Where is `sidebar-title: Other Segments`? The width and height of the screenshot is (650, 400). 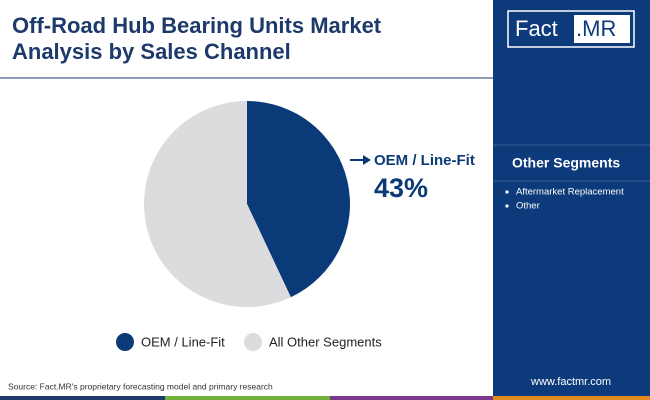 sidebar-title: Other Segments is located at coordinates (566, 163).